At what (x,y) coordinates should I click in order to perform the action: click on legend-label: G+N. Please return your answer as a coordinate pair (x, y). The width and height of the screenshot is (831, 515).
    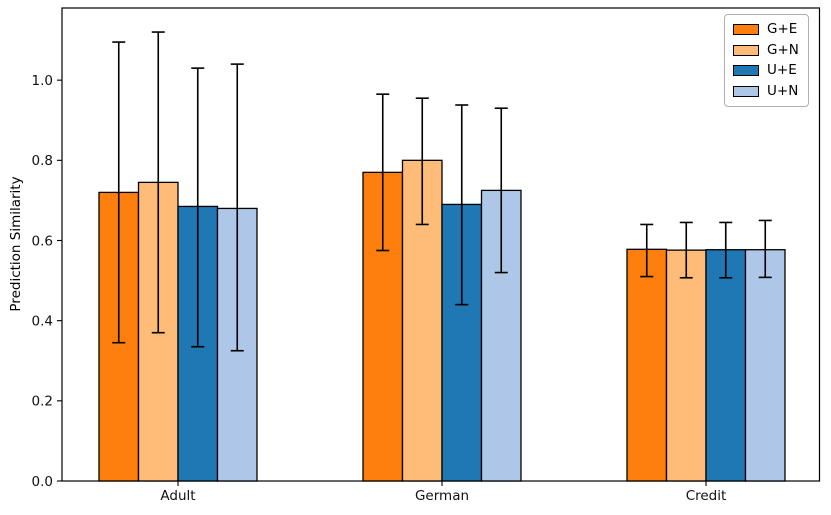
    Looking at the image, I should click on (783, 49).